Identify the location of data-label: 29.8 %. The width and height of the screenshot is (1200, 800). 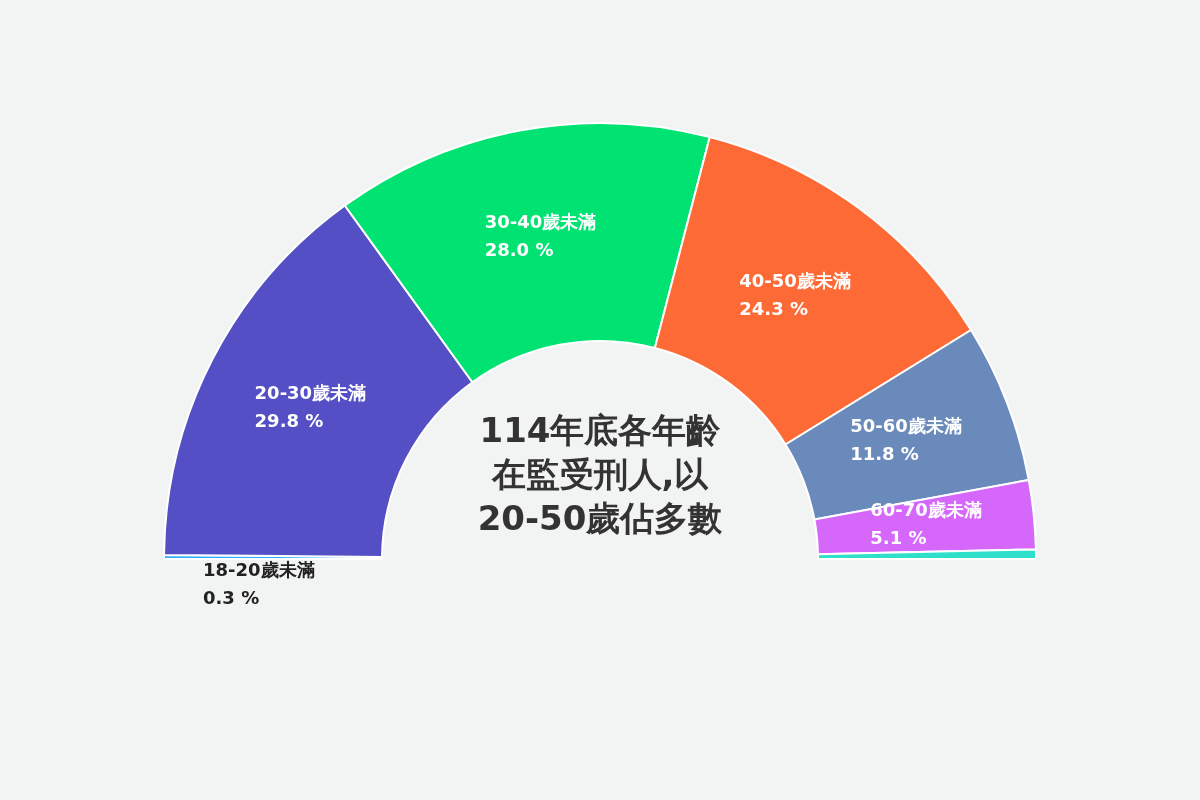
(289, 421).